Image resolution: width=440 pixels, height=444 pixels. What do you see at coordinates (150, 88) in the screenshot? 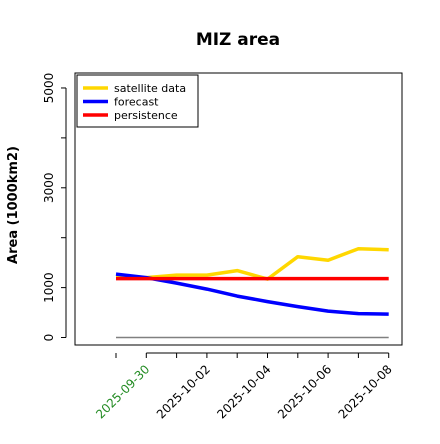
I see `legend-label: satellite data` at bounding box center [150, 88].